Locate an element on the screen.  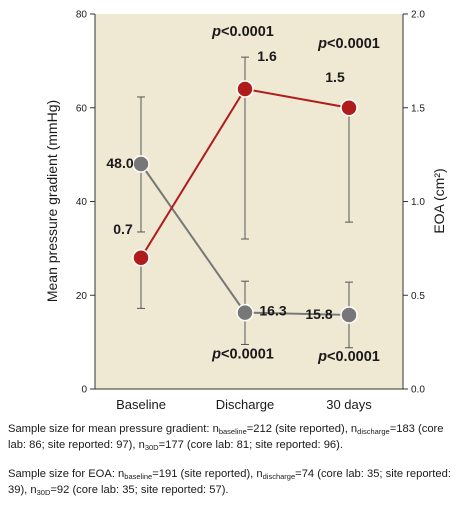
left-axis: 0 20 40 60 80 is located at coordinates (86, 203).